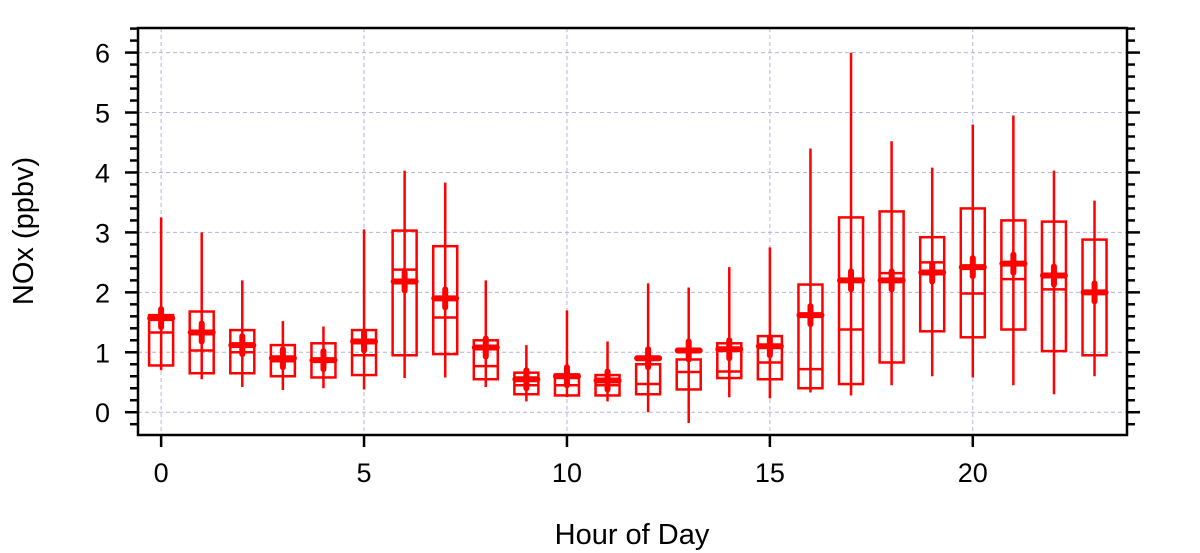  Describe the element at coordinates (102, 413) in the screenshot. I see `y-tick-label: 0` at that location.